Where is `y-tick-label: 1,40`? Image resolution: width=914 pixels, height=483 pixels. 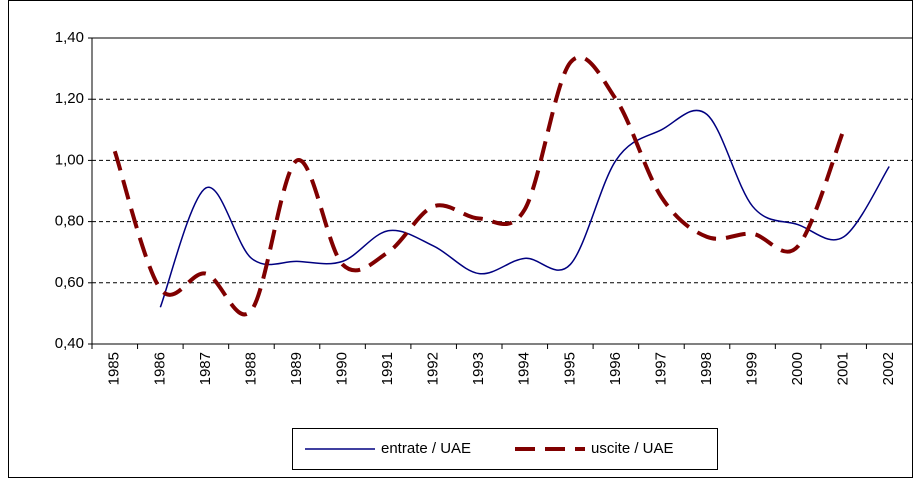
y-tick-label: 1,40 is located at coordinates (69, 37).